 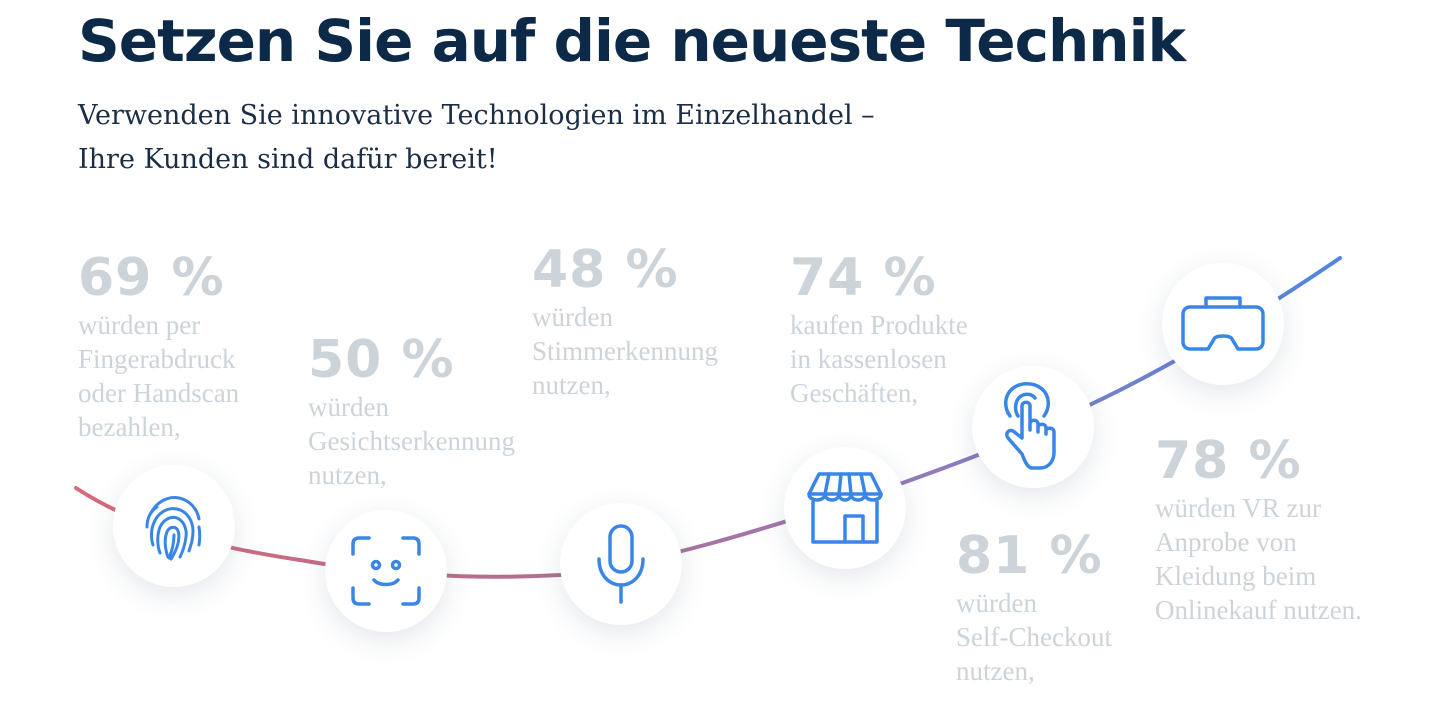 What do you see at coordinates (632, 41) in the screenshot?
I see `page-title: Setzen Sie auf die neueste Technik` at bounding box center [632, 41].